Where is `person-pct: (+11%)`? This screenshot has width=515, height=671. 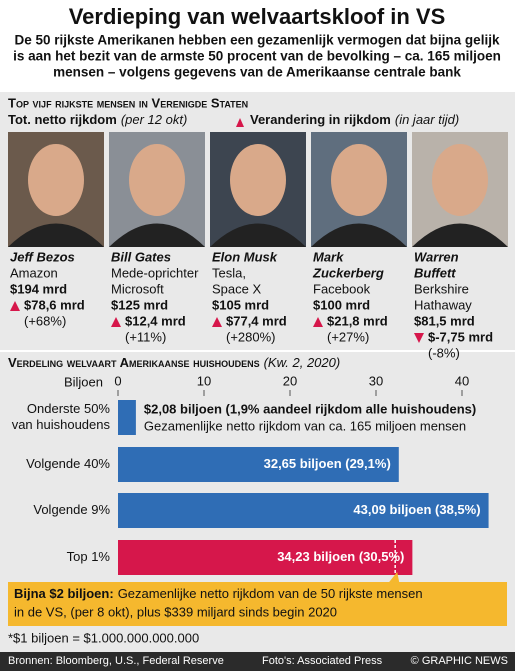 person-pct: (+11%) is located at coordinates (145, 336).